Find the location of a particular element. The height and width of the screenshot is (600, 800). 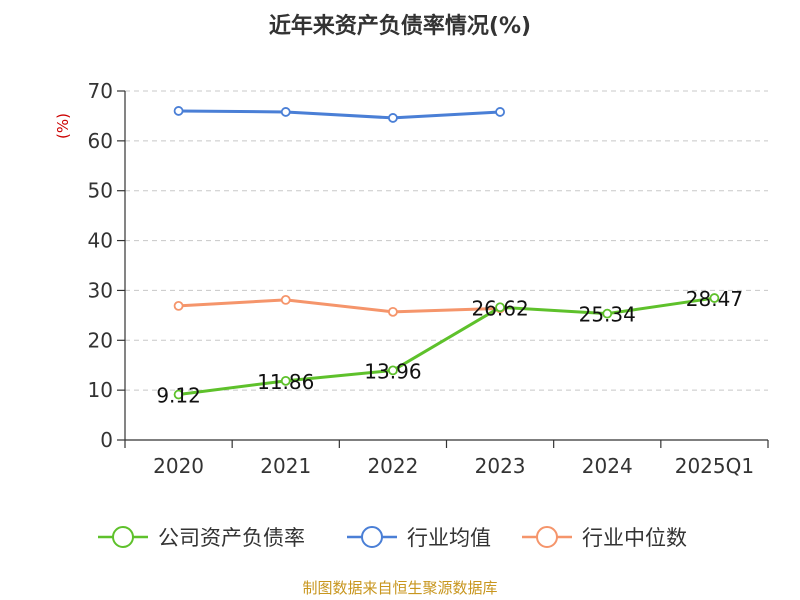

data-labels: 9.12 11.86 13.96 26.62 25.34 28.47 is located at coordinates (449, 347).